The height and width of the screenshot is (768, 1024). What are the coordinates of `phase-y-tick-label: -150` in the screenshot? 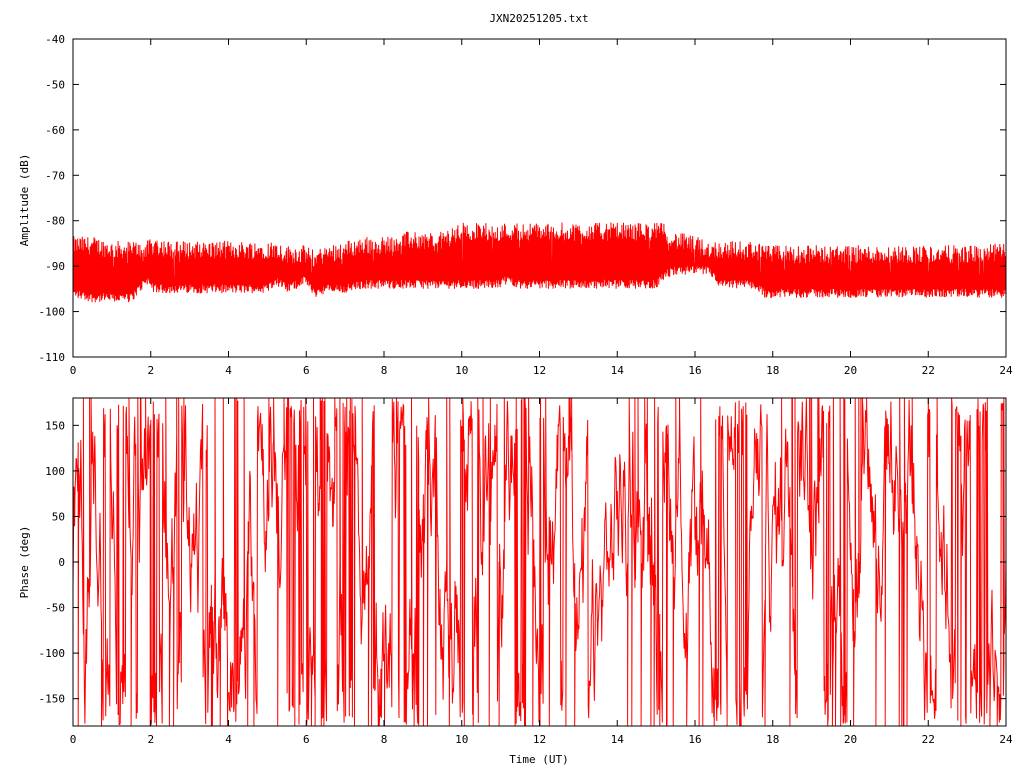 It's located at (52, 699).